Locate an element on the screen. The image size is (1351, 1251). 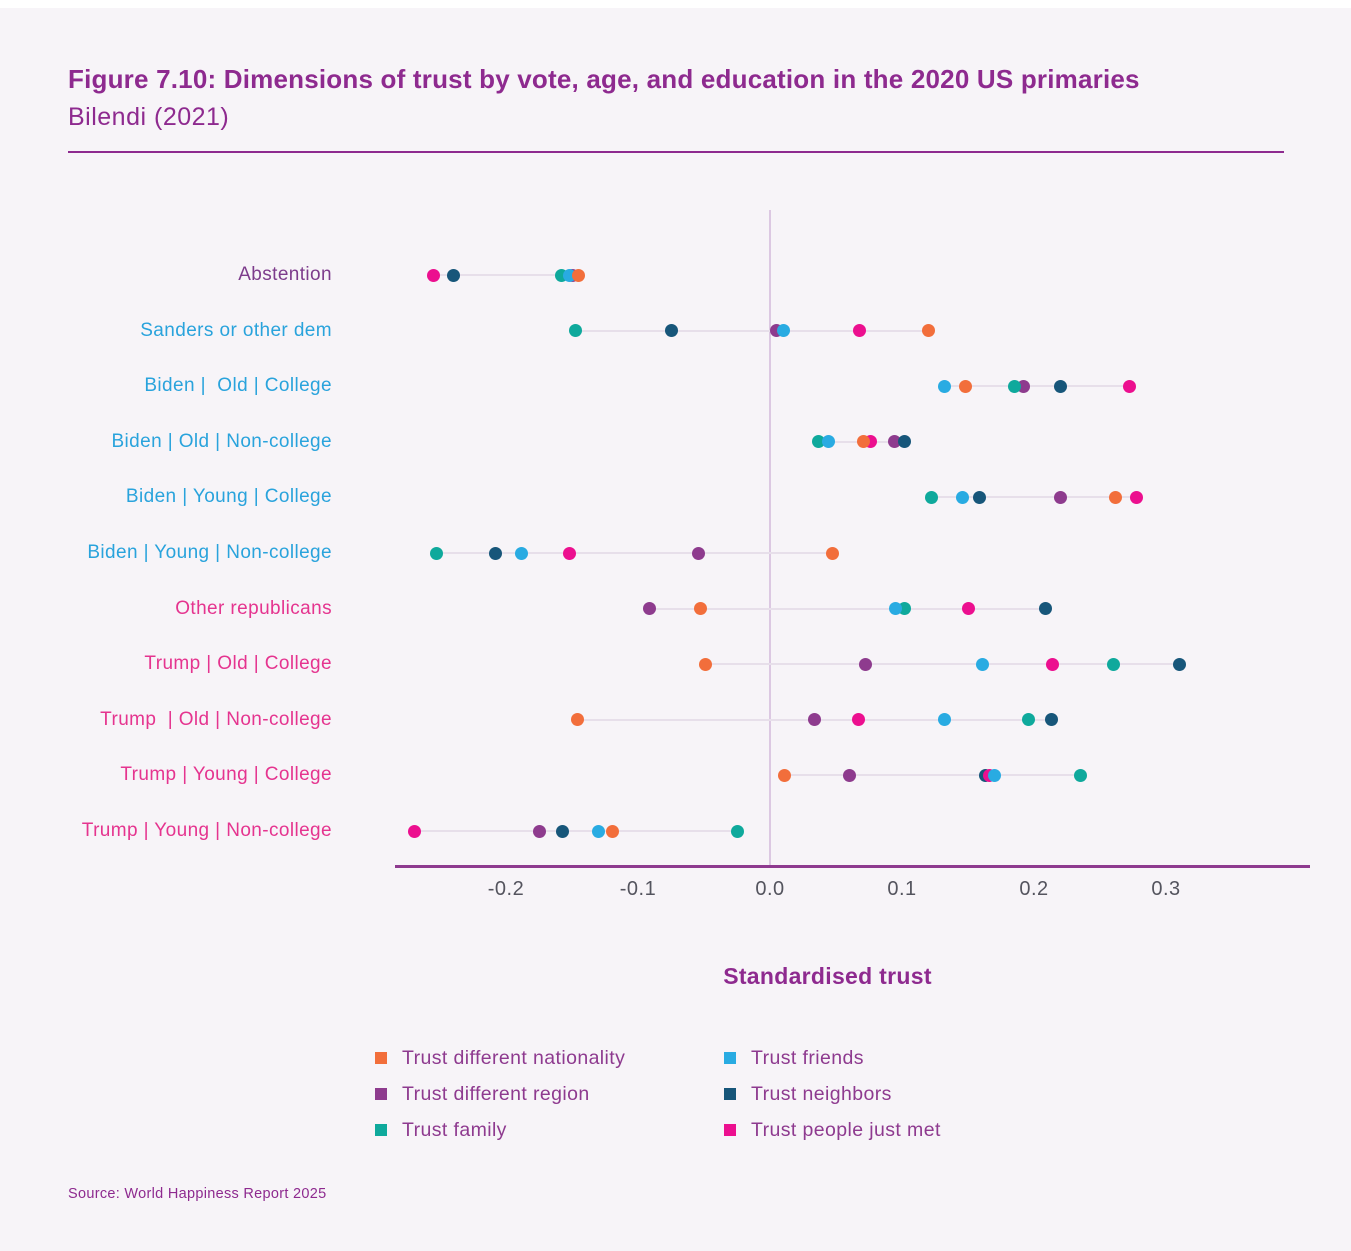
x-tick-label: -0.2 is located at coordinates (506, 889).